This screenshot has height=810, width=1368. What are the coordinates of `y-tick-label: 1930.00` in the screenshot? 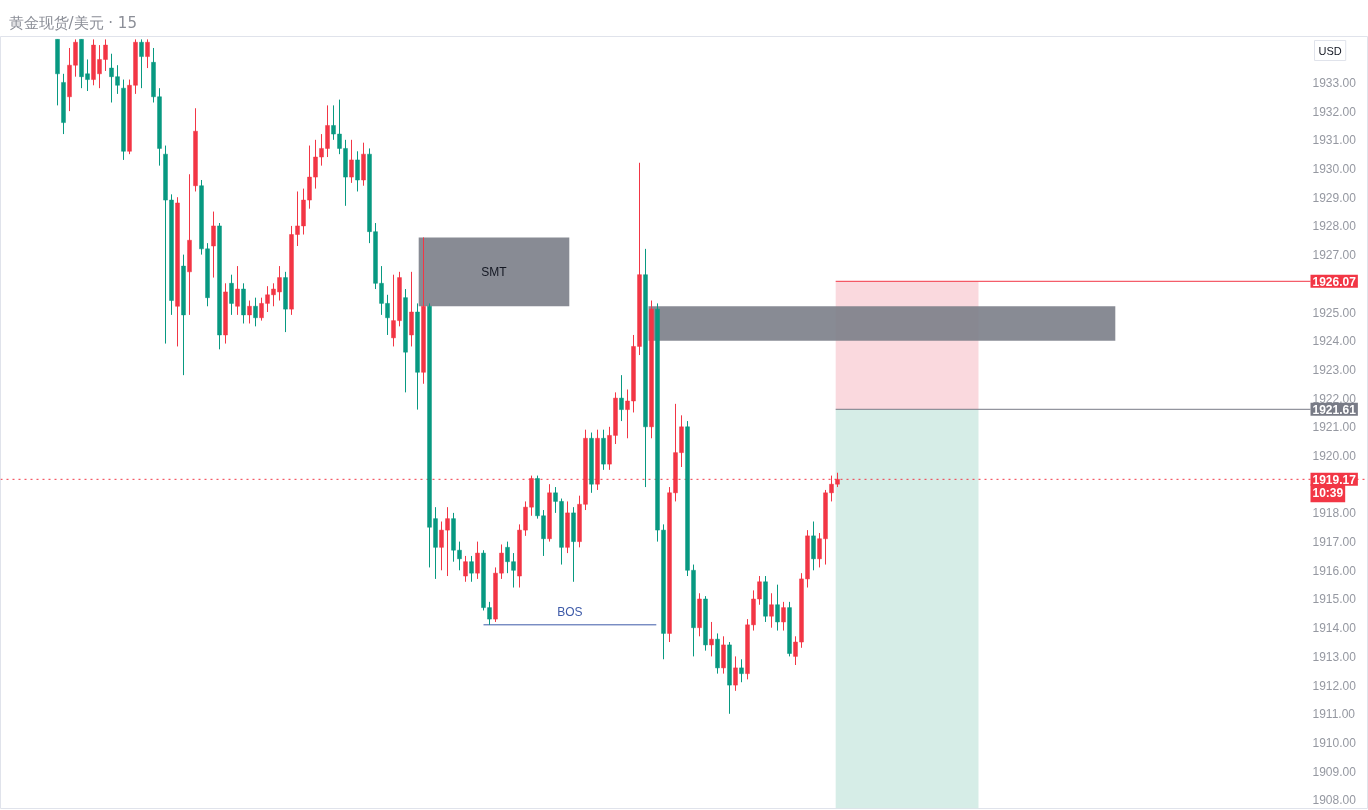 It's located at (1334, 169).